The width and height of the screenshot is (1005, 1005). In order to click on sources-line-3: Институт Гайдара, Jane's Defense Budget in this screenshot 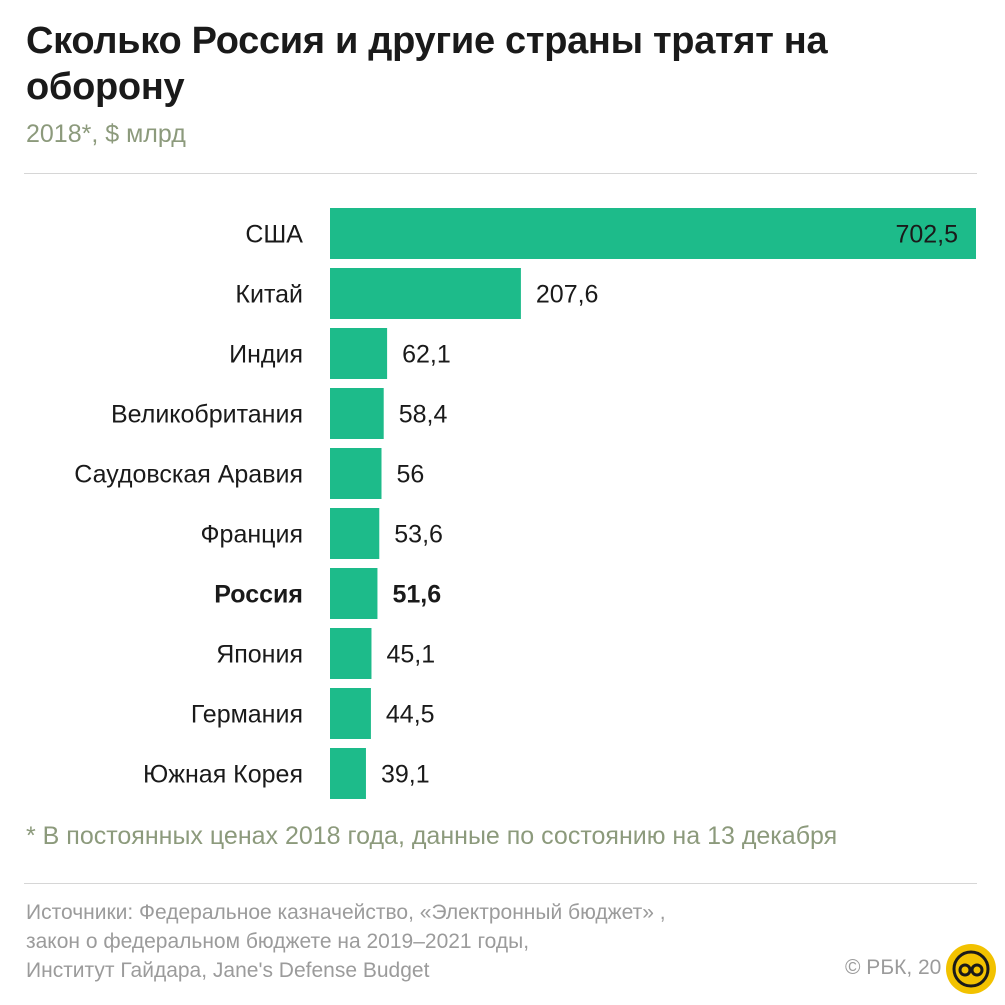, I will do `click(228, 970)`.